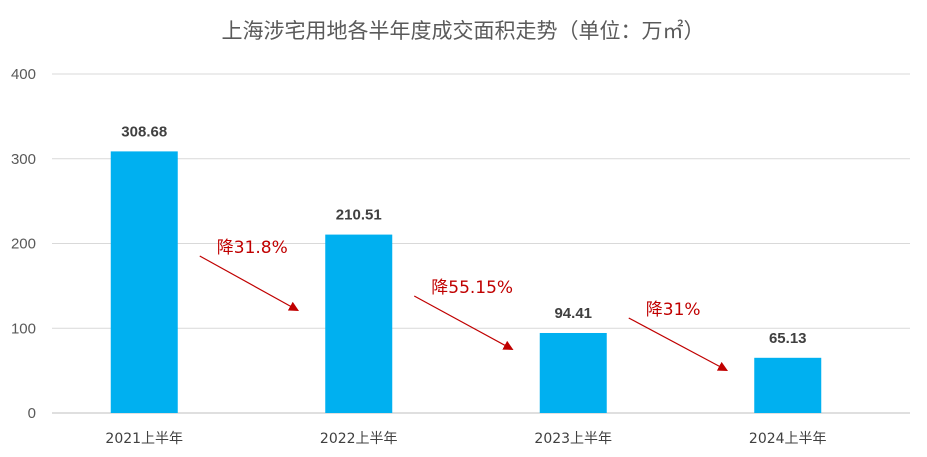 The height and width of the screenshot is (457, 927). What do you see at coordinates (23, 328) in the screenshot?
I see `y-tick-label: 100` at bounding box center [23, 328].